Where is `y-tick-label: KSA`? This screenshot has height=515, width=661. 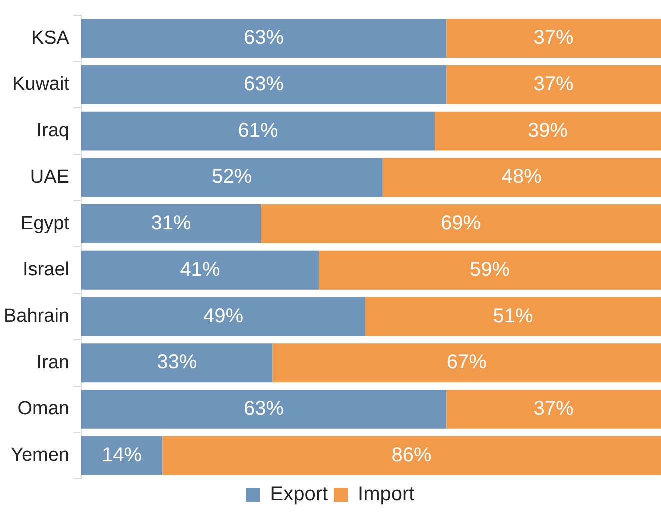 y-tick-label: KSA is located at coordinates (50, 38).